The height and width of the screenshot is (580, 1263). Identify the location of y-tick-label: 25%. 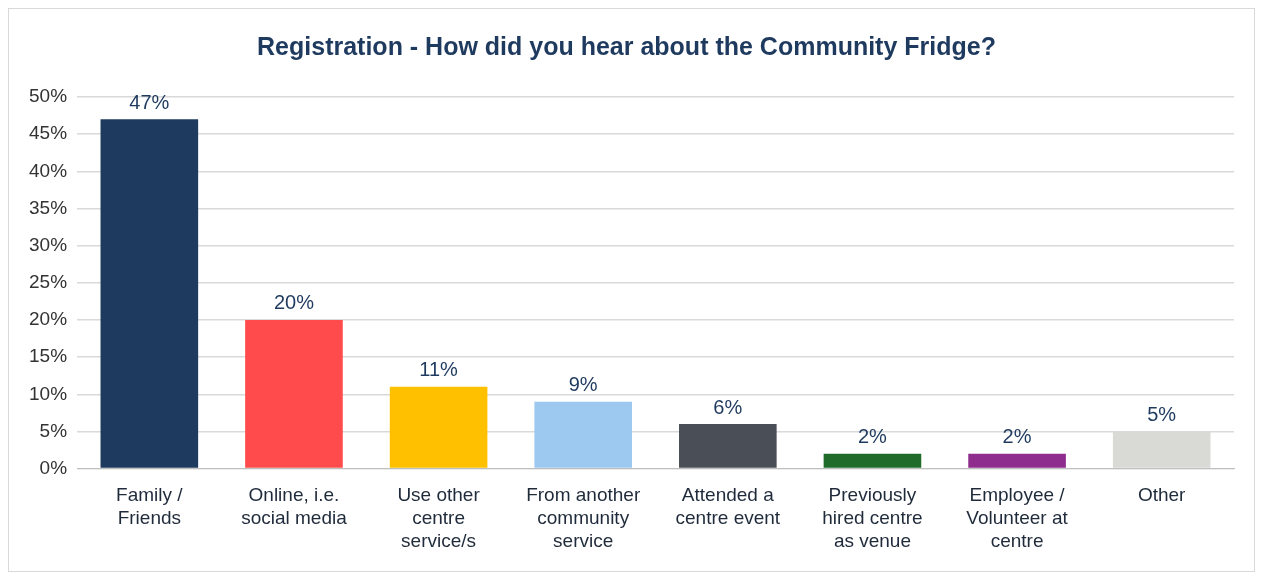
(48, 282).